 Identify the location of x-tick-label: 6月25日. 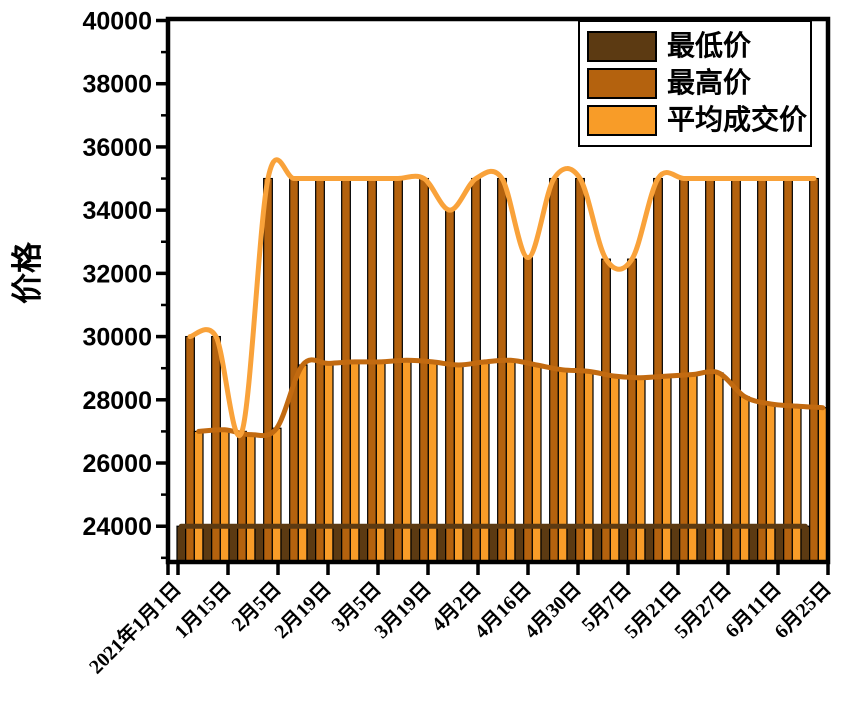
(802, 610).